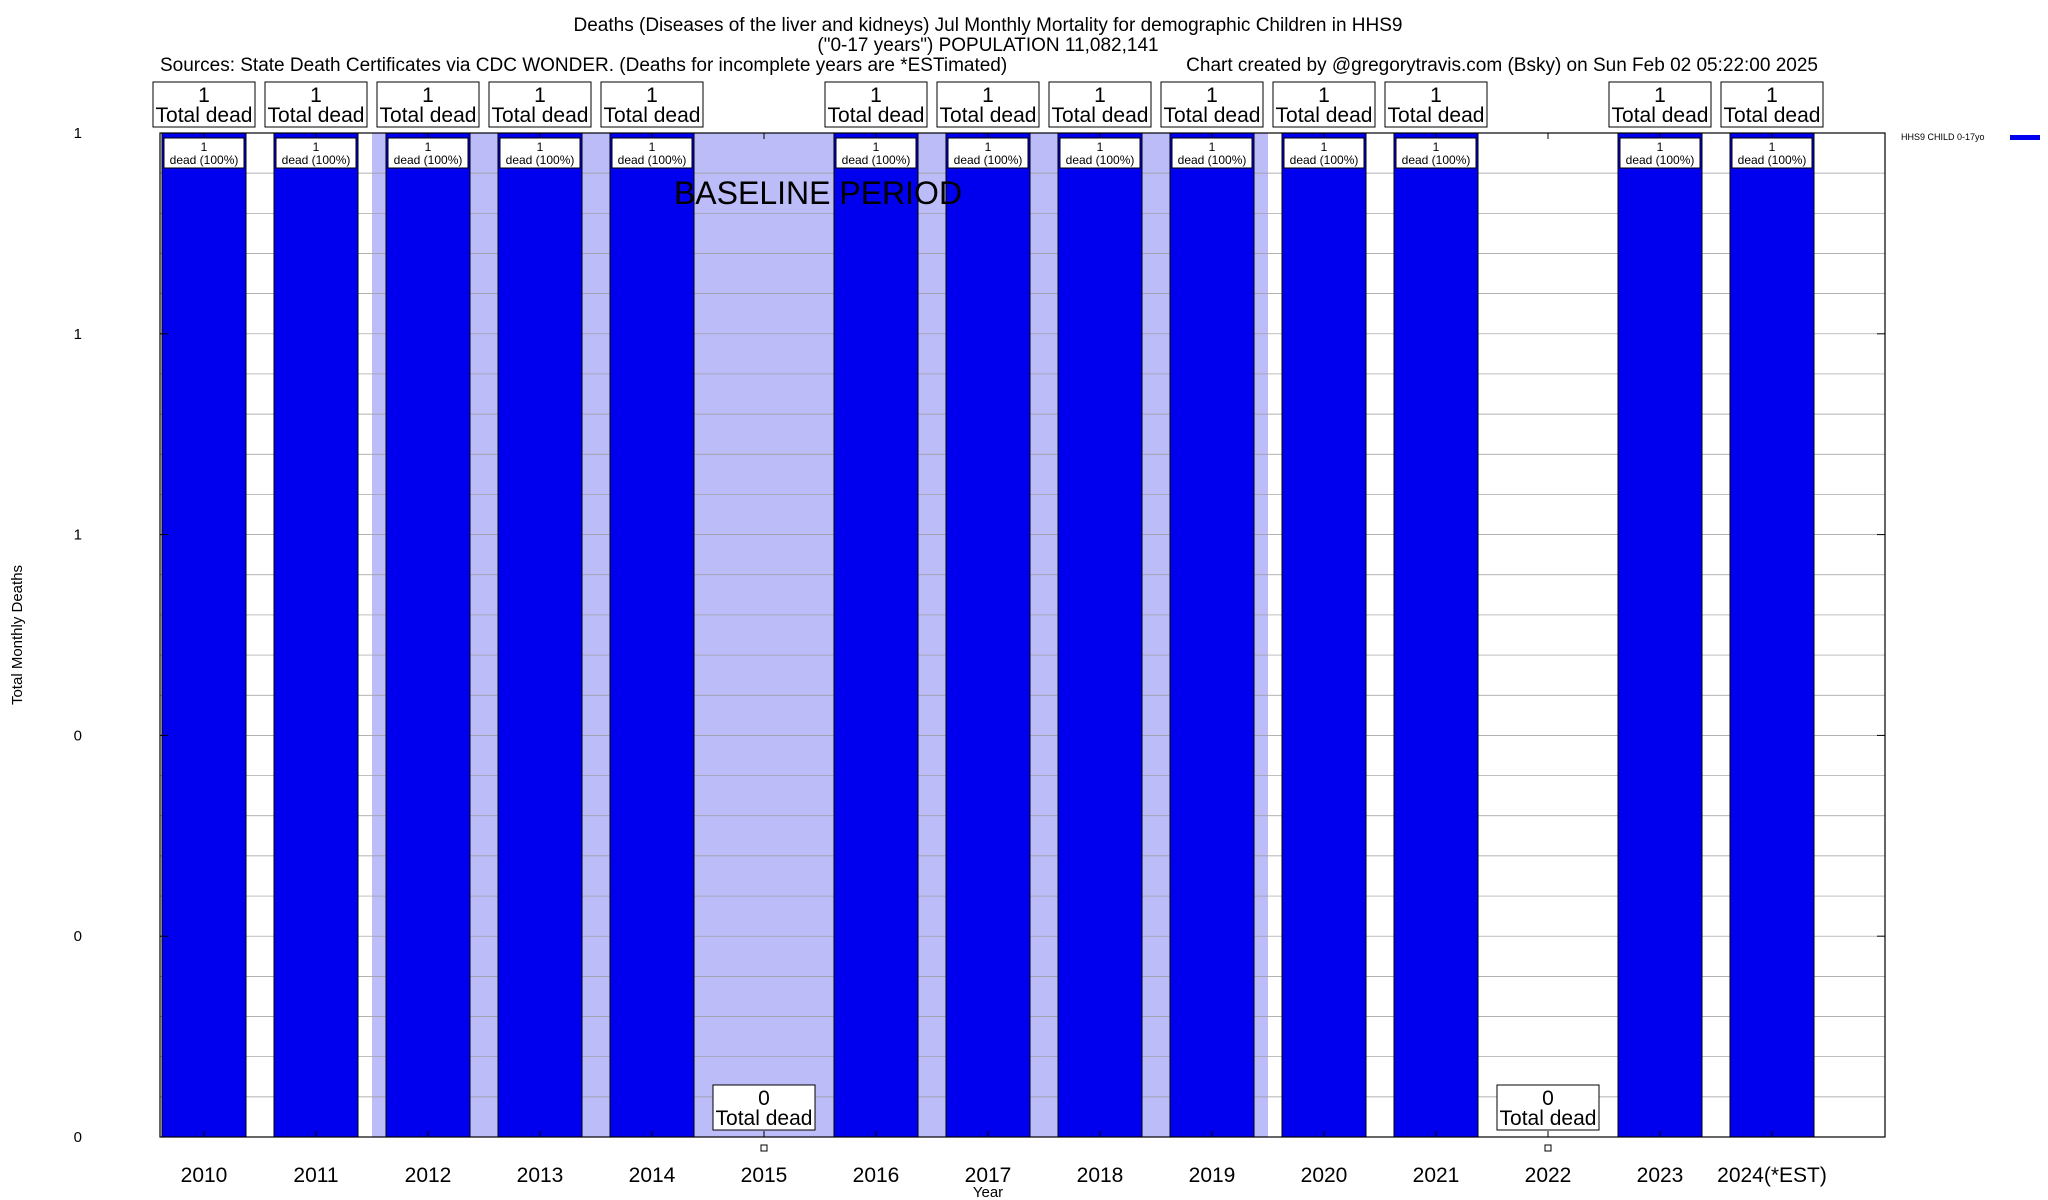 Image resolution: width=2048 pixels, height=1200 pixels. What do you see at coordinates (1436, 635) in the screenshot?
I see `bar-2021` at bounding box center [1436, 635].